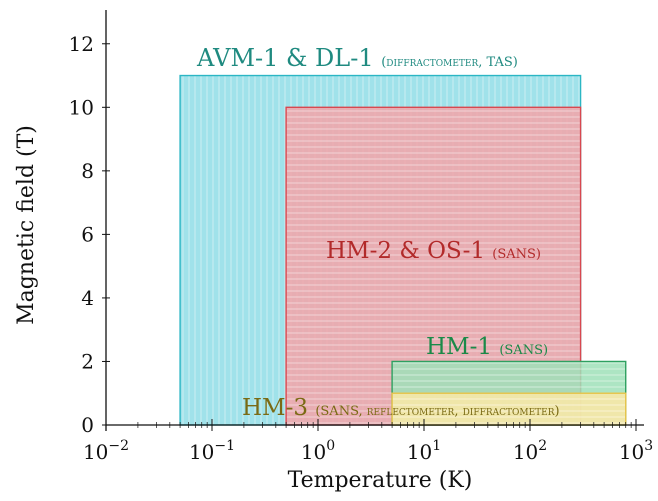 The height and width of the screenshot is (501, 658). I want to click on x-tick-label: 10⁻¹, so click(212, 451).